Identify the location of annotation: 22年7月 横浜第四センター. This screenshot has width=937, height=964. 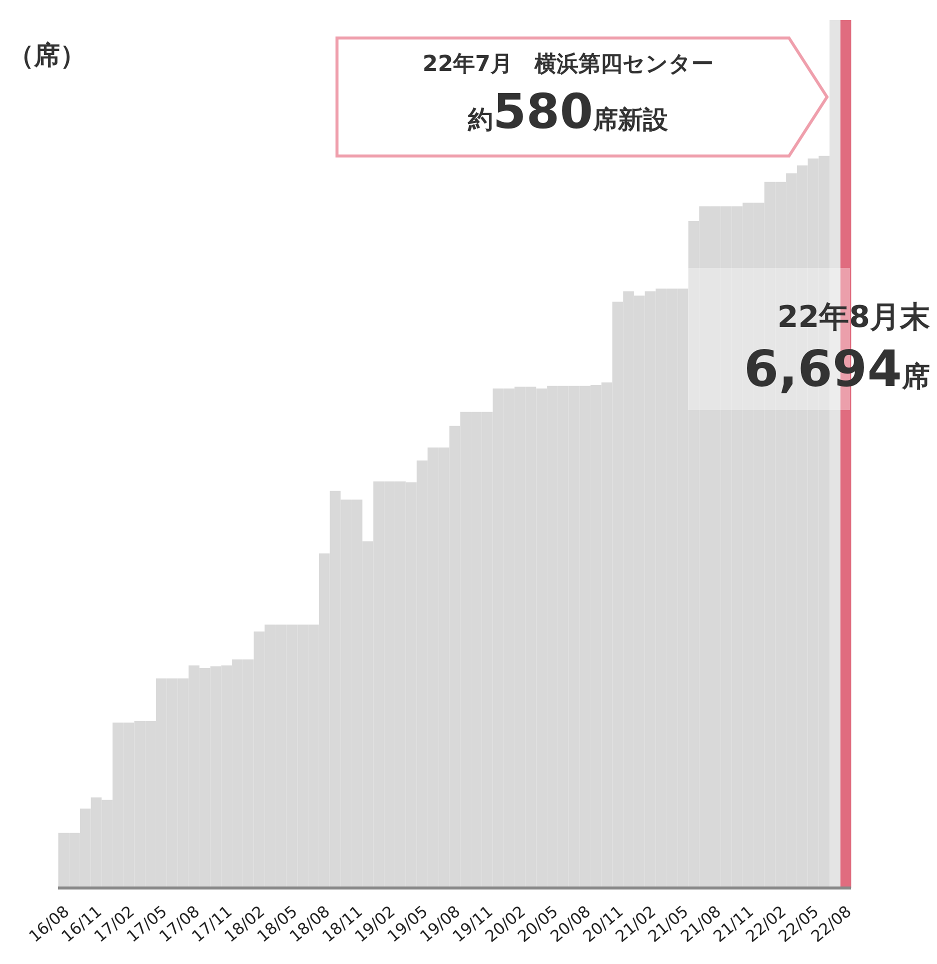
(568, 65).